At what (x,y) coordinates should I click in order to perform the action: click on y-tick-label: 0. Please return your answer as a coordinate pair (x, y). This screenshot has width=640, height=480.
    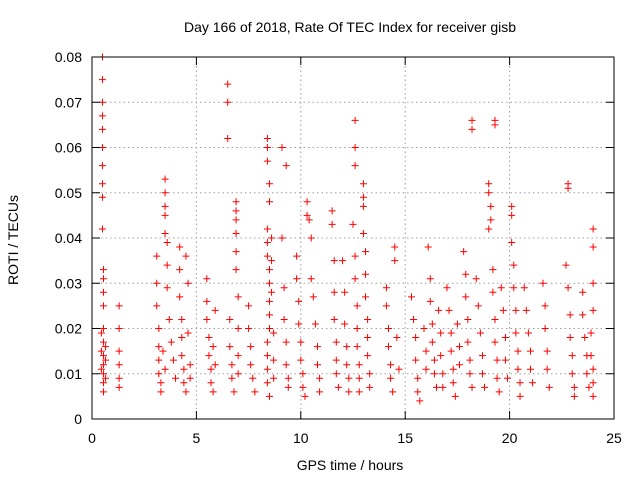
    Looking at the image, I should click on (78, 419).